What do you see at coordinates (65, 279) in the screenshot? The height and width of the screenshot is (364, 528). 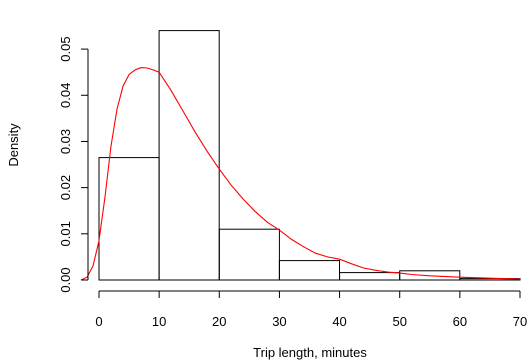 I see `y-tick-label-0: 0.00` at bounding box center [65, 279].